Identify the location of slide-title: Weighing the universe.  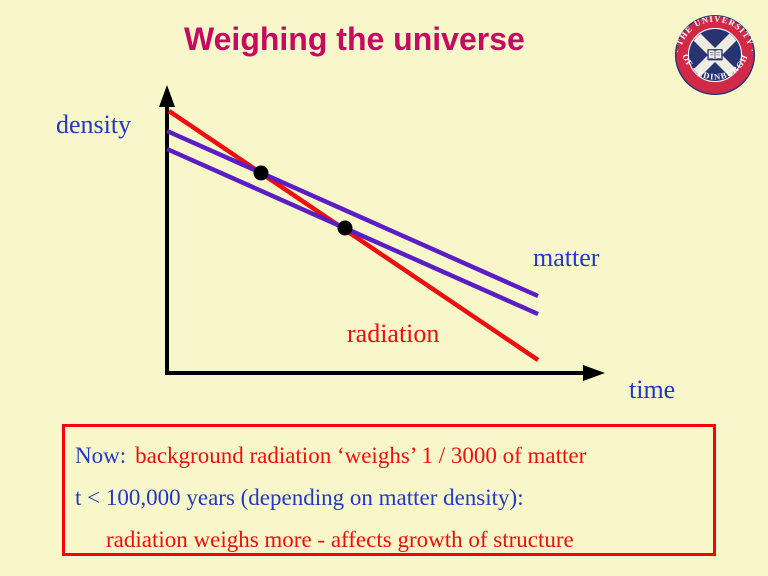
(354, 39).